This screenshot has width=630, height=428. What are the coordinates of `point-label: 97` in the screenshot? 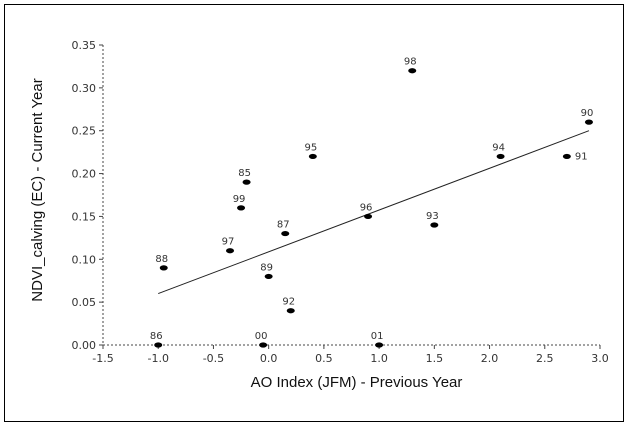 It's located at (228, 242).